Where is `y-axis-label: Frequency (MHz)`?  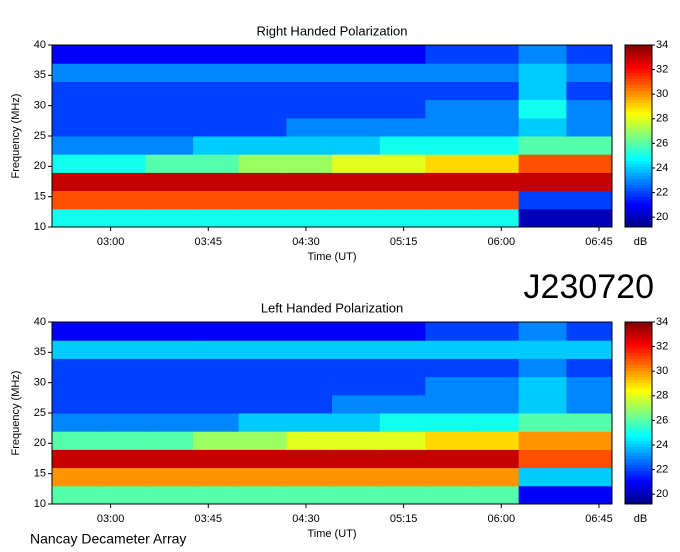 y-axis-label: Frequency (MHz) is located at coordinates (16, 136).